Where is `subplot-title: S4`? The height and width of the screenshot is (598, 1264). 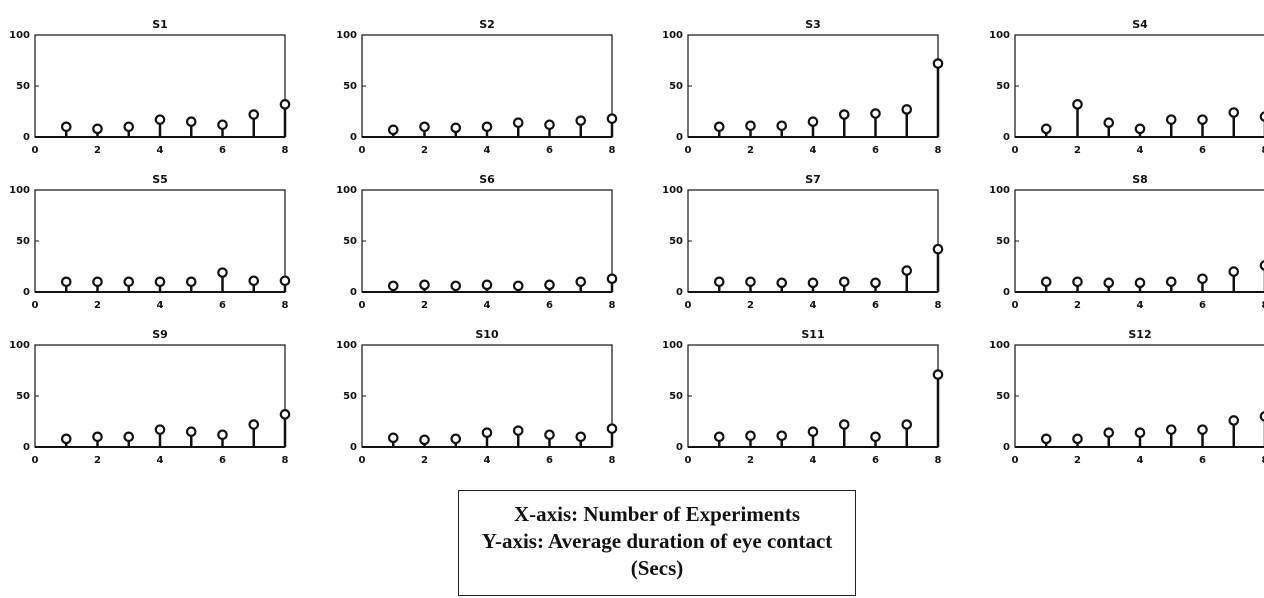 subplot-title: S4 is located at coordinates (1140, 24).